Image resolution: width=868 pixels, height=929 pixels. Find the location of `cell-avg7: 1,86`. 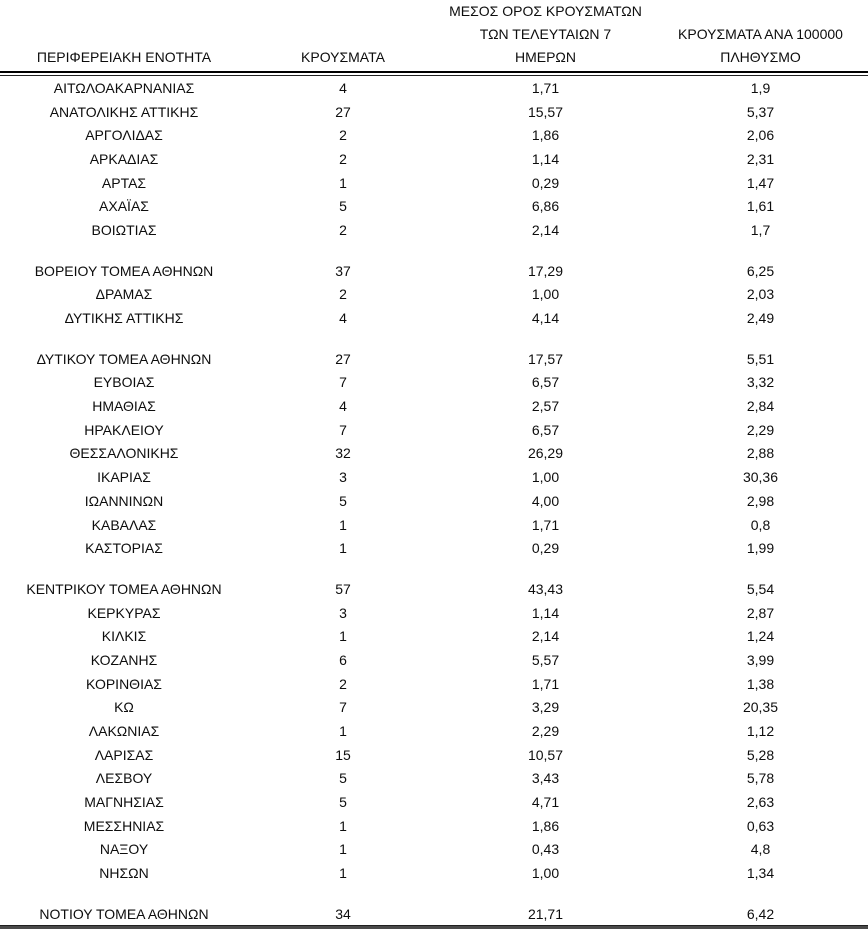

cell-avg7: 1,86 is located at coordinates (545, 825).